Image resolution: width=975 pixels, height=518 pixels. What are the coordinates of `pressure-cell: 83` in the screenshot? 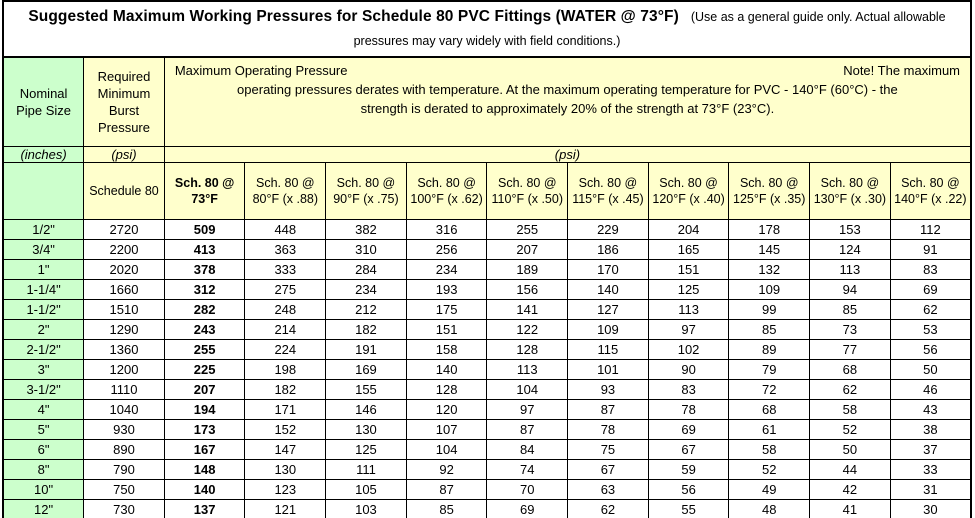 It's located at (930, 269).